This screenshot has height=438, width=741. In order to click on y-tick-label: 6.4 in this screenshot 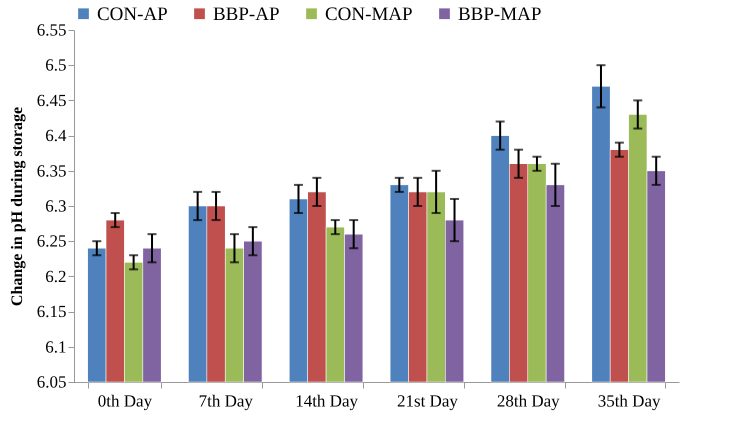, I will do `click(56, 136)`.